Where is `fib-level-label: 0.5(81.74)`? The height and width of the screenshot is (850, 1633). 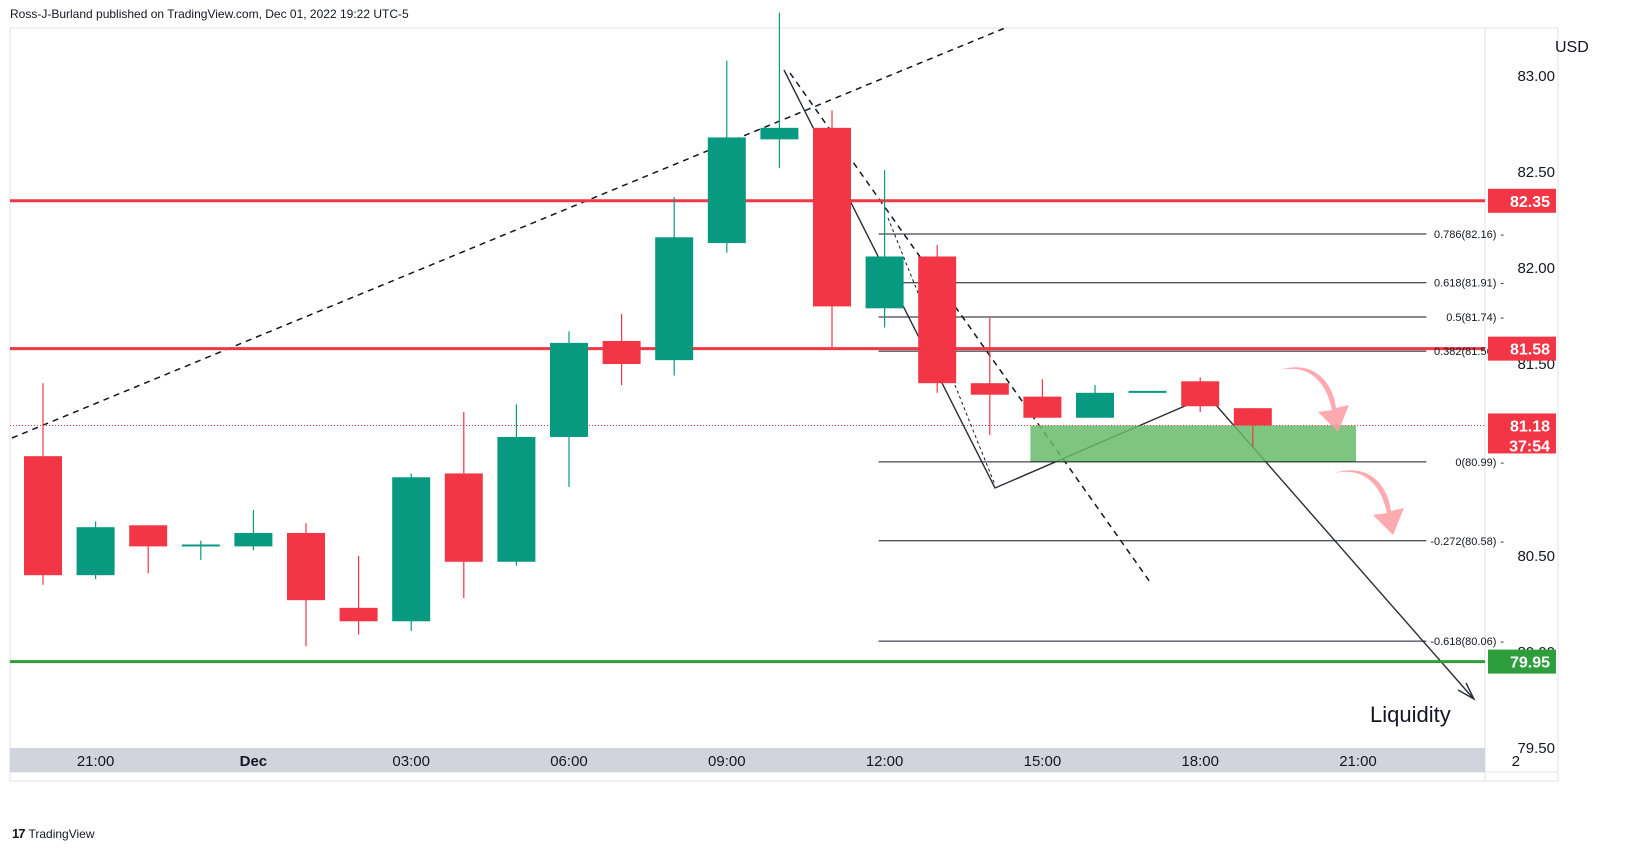 fib-level-label: 0.5(81.74) is located at coordinates (1471, 318).